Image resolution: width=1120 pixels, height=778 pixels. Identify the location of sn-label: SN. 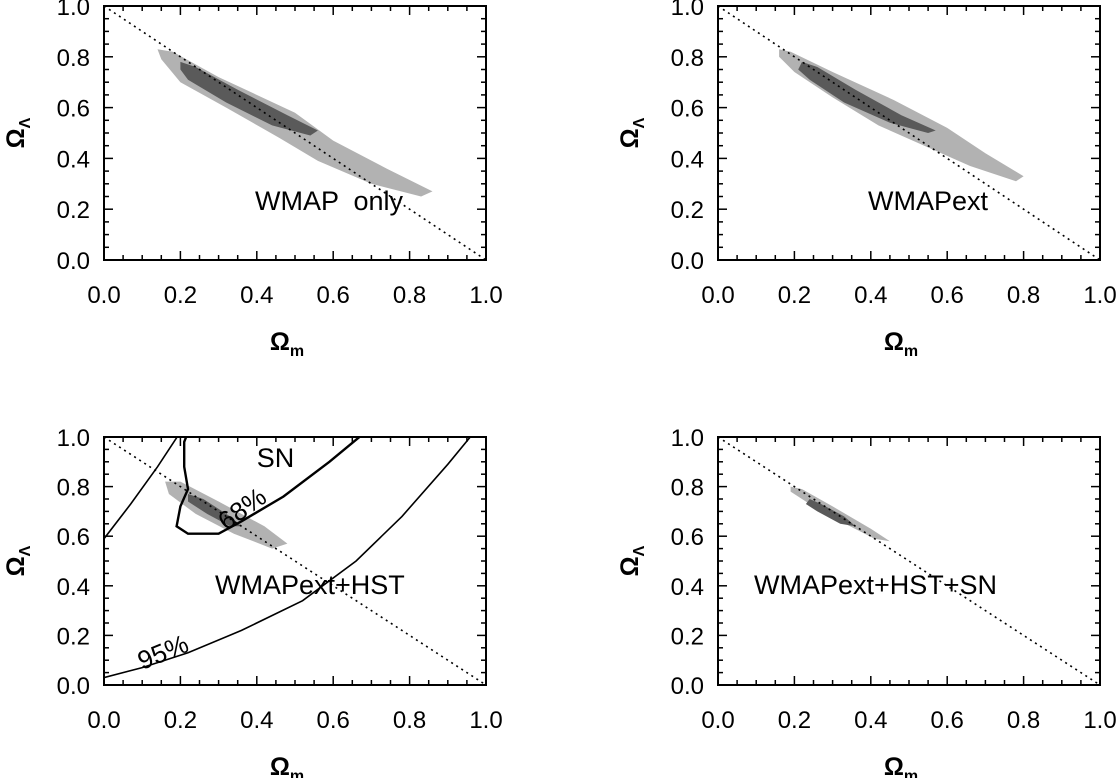
(276, 458).